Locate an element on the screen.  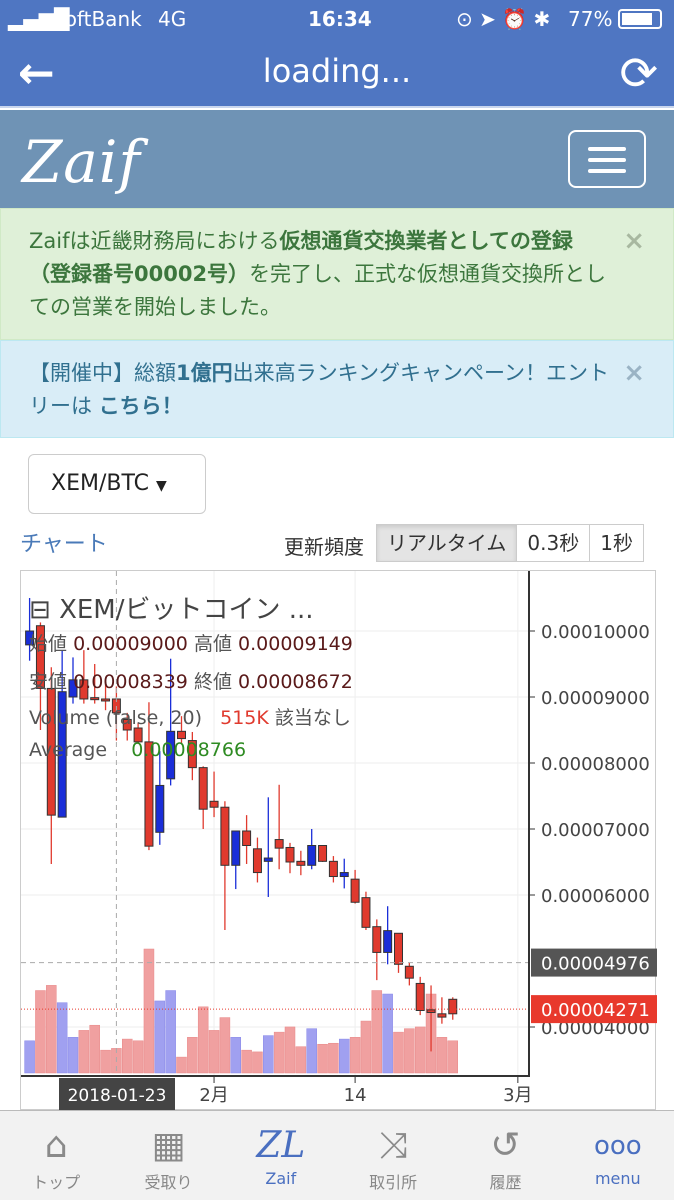
time-tick-label: 14 is located at coordinates (355, 1095).